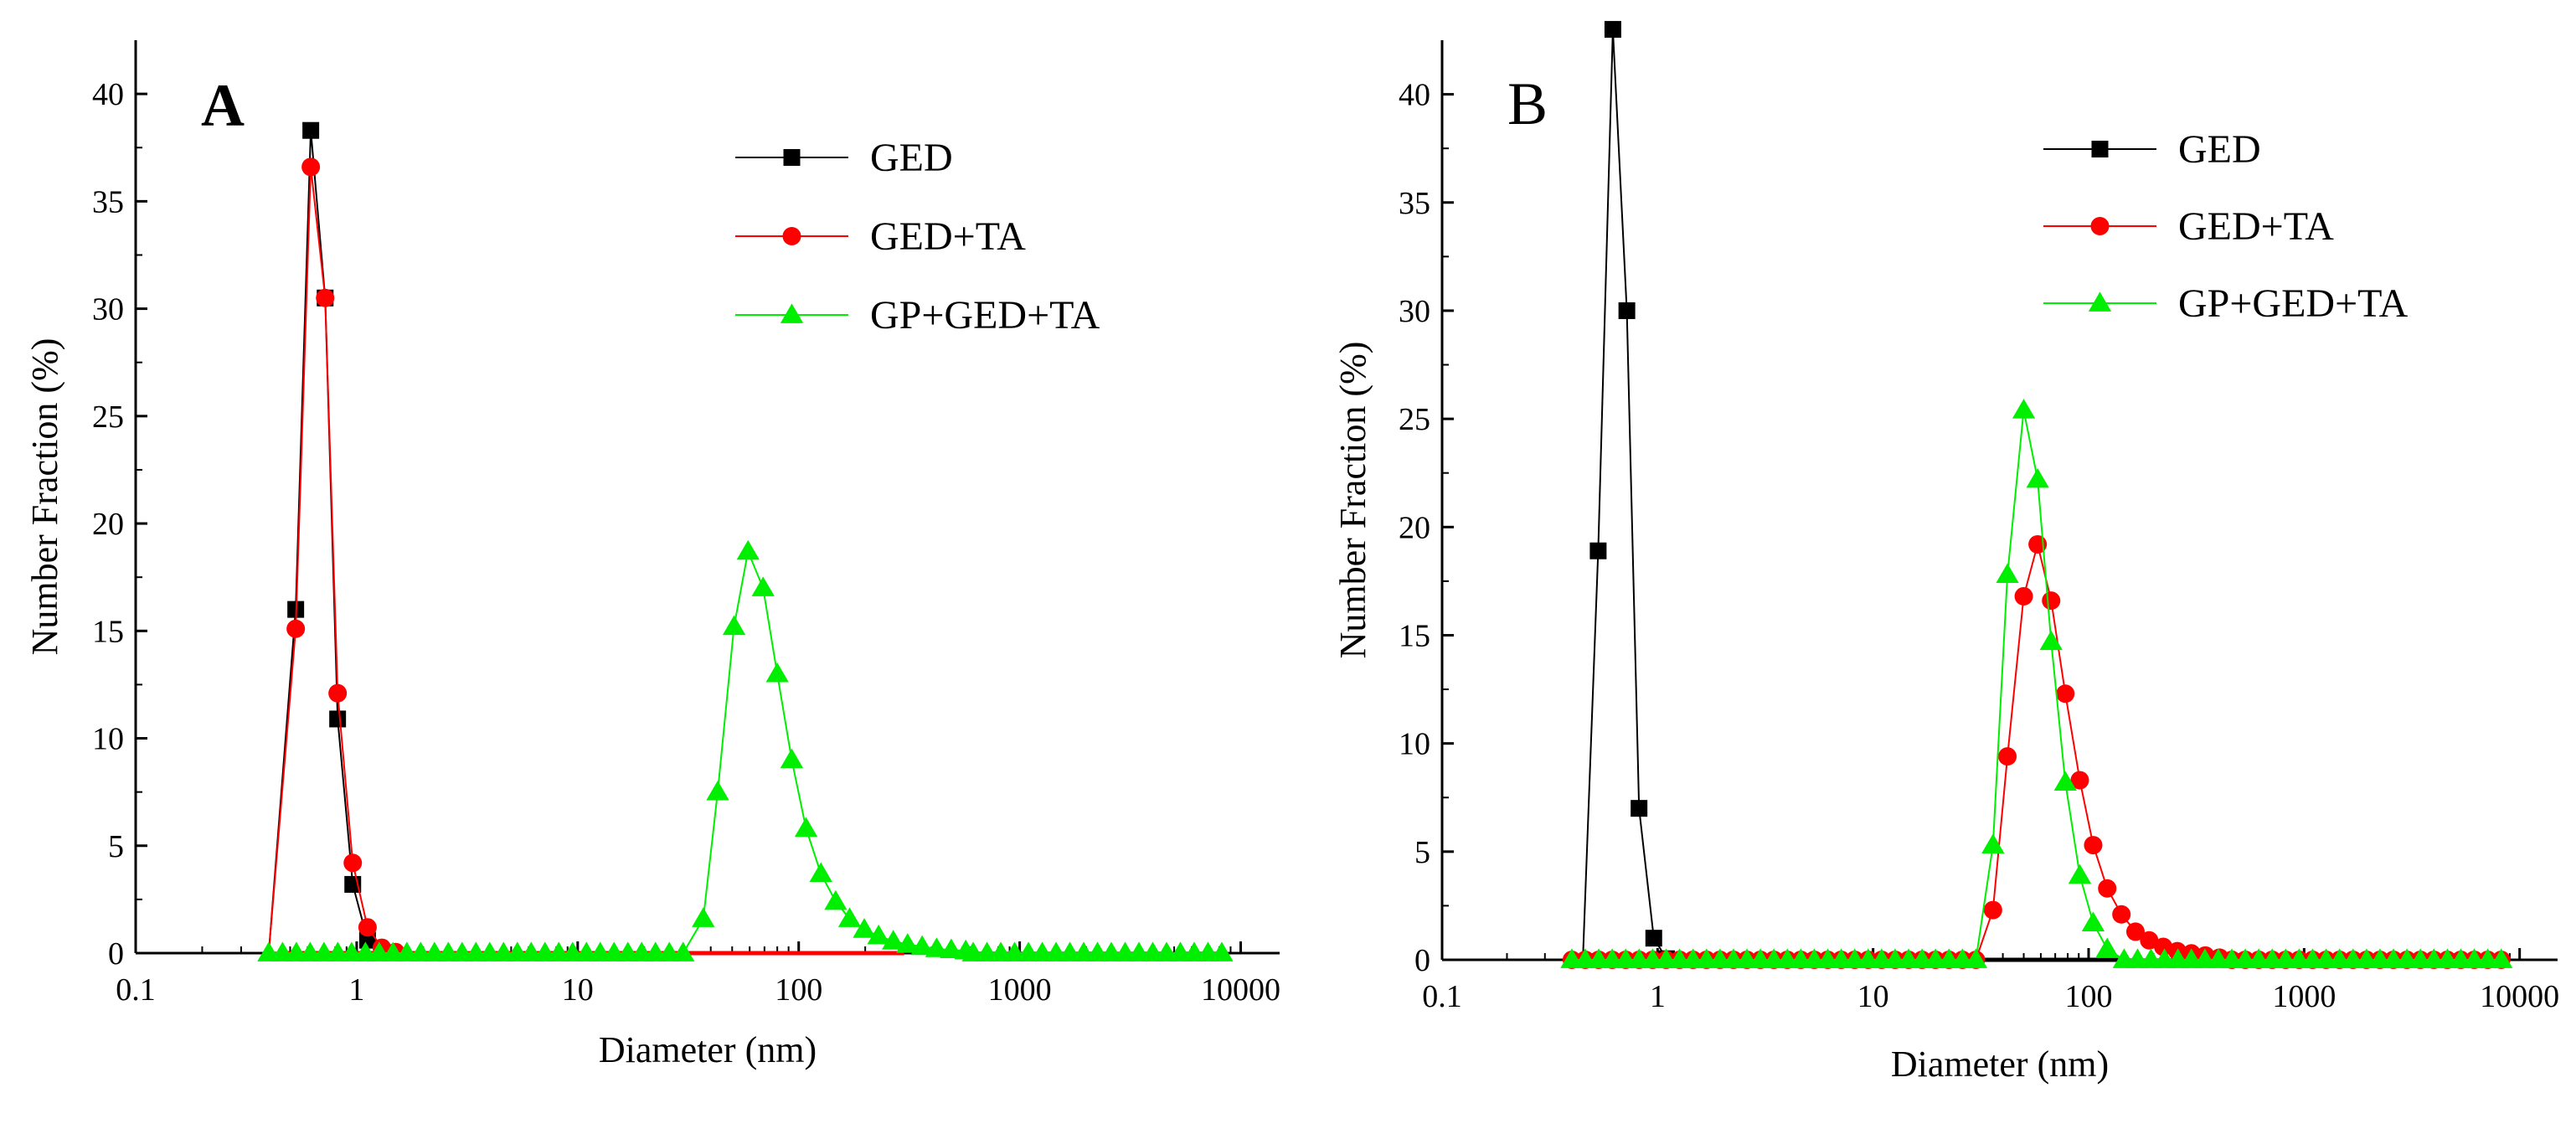 This screenshot has height=1129, width=2576. Describe the element at coordinates (223, 105) in the screenshot. I see `panel-label: A` at that location.